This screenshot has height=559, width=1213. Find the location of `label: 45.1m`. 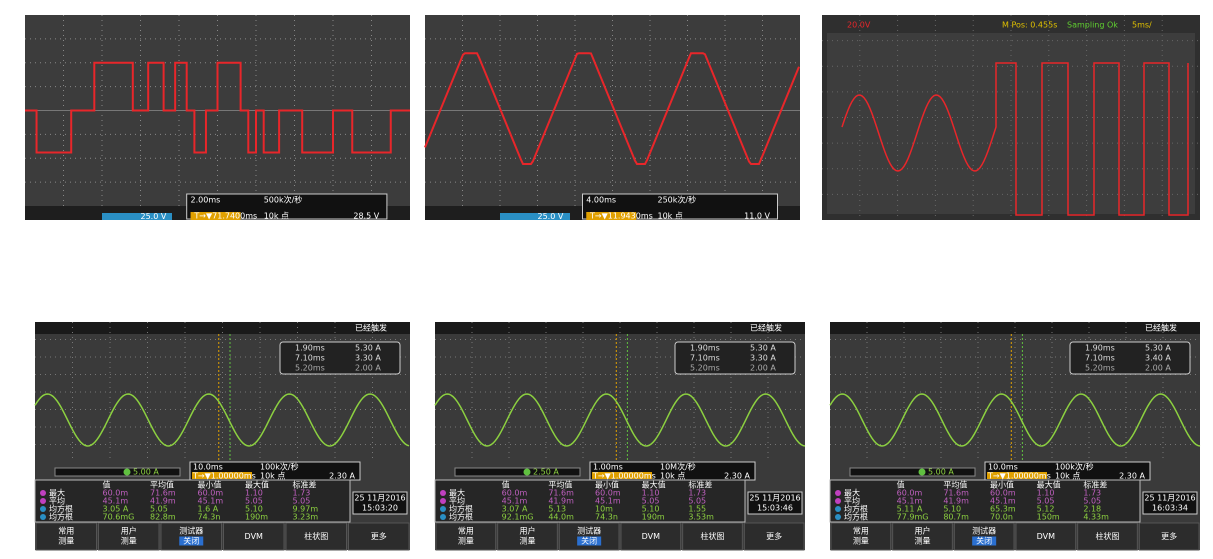

label: 45.1m is located at coordinates (515, 501).